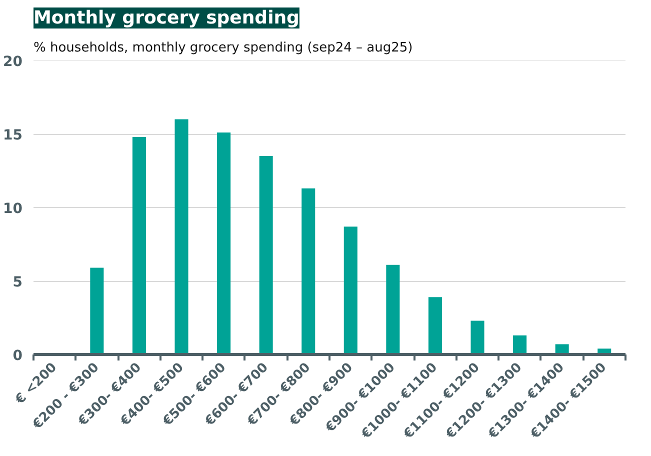 This screenshot has height=456, width=651. I want to click on y-tick-label: 10, so click(13, 209).